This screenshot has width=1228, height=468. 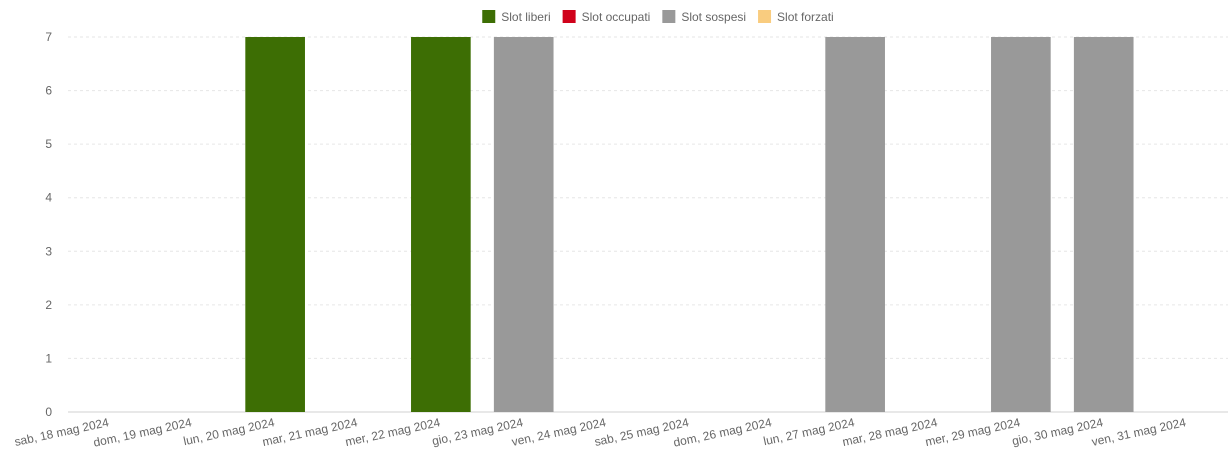 What do you see at coordinates (558, 432) in the screenshot?
I see `x-tick-label: ven, 24 mag 2024` at bounding box center [558, 432].